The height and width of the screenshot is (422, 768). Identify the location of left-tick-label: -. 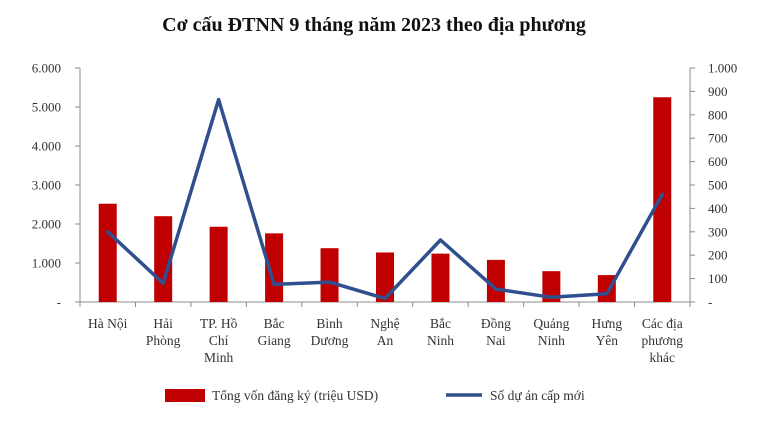
(59, 302).